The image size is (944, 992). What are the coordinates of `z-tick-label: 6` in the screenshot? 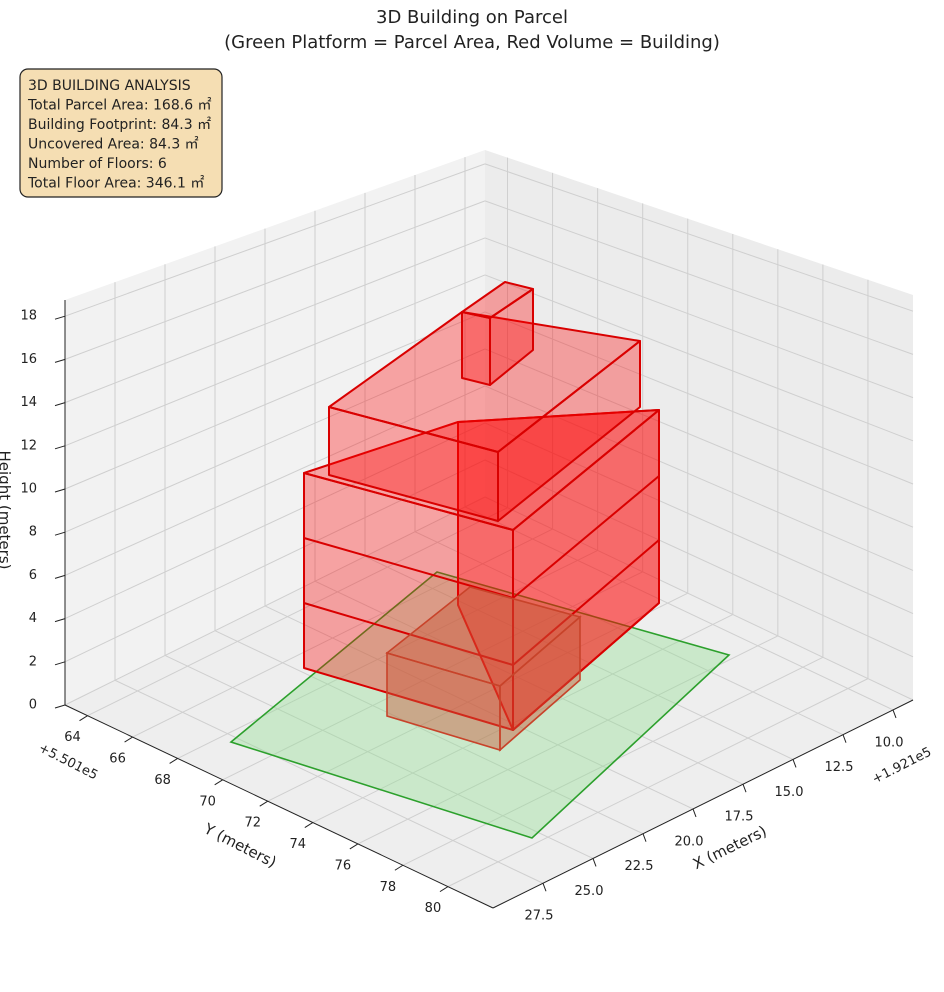 It's located at (33, 575).